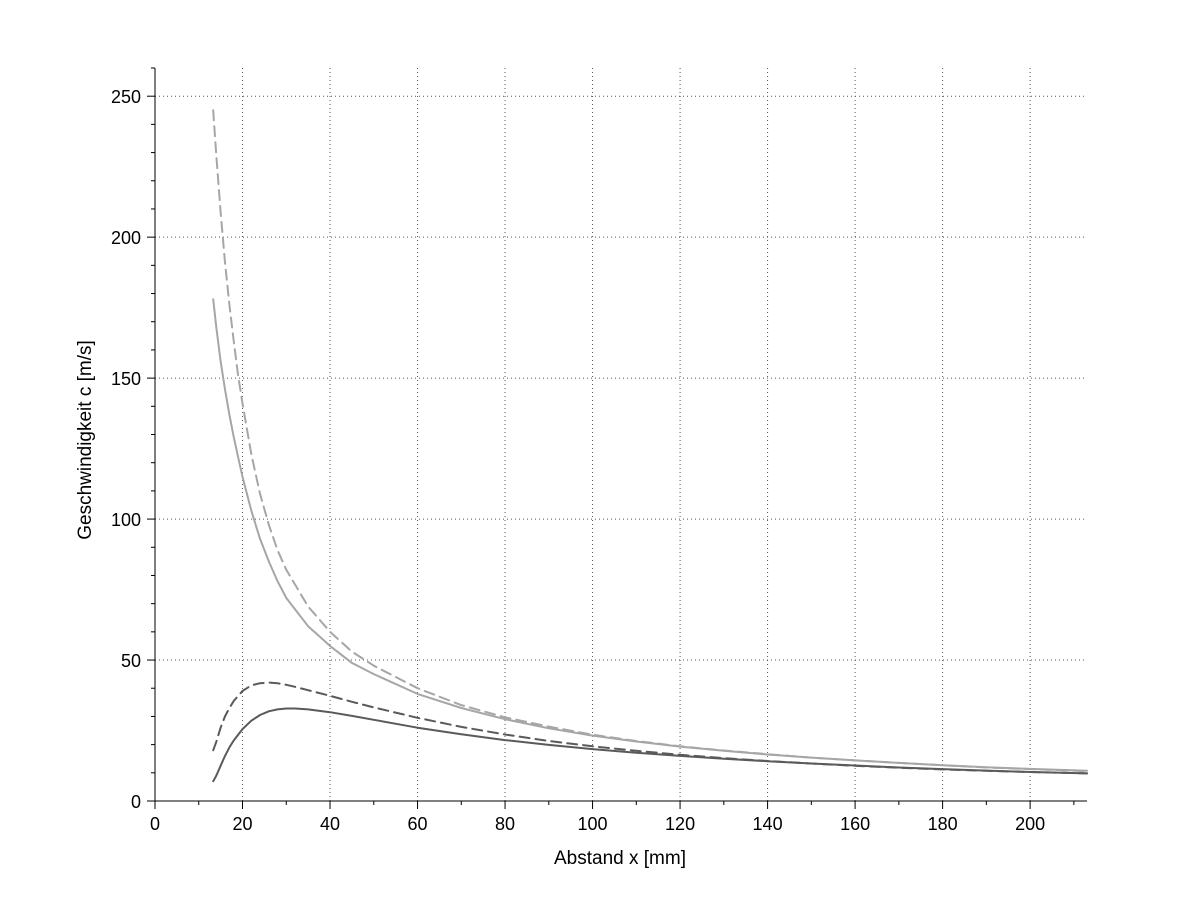 This screenshot has width=1201, height=901. Describe the element at coordinates (242, 824) in the screenshot. I see `x-tick-label: 20` at that location.